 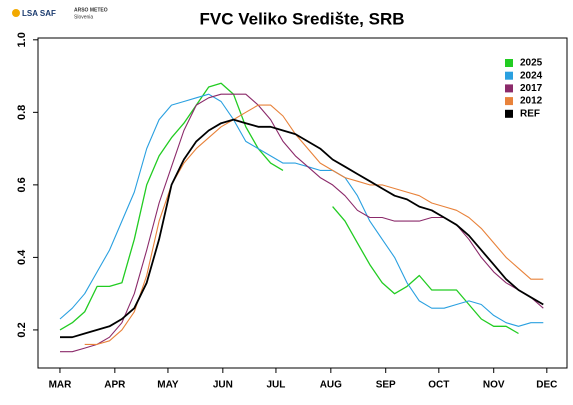 I want to click on y-tick-label: 0.6, so click(x=22, y=184).